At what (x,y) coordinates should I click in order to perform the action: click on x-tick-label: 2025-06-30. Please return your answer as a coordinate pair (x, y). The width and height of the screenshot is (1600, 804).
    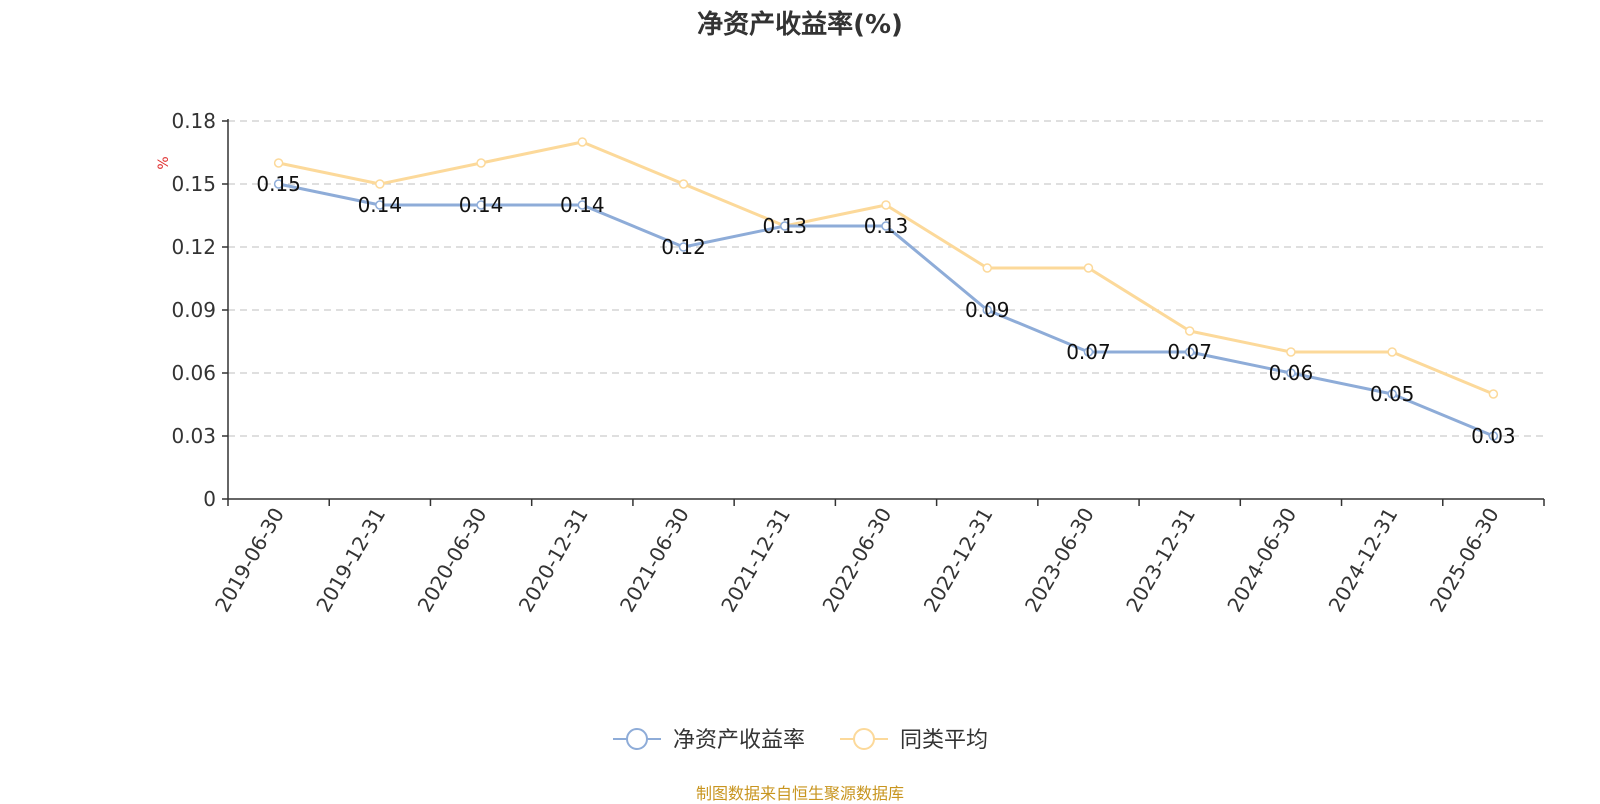
    Looking at the image, I should click on (1464, 560).